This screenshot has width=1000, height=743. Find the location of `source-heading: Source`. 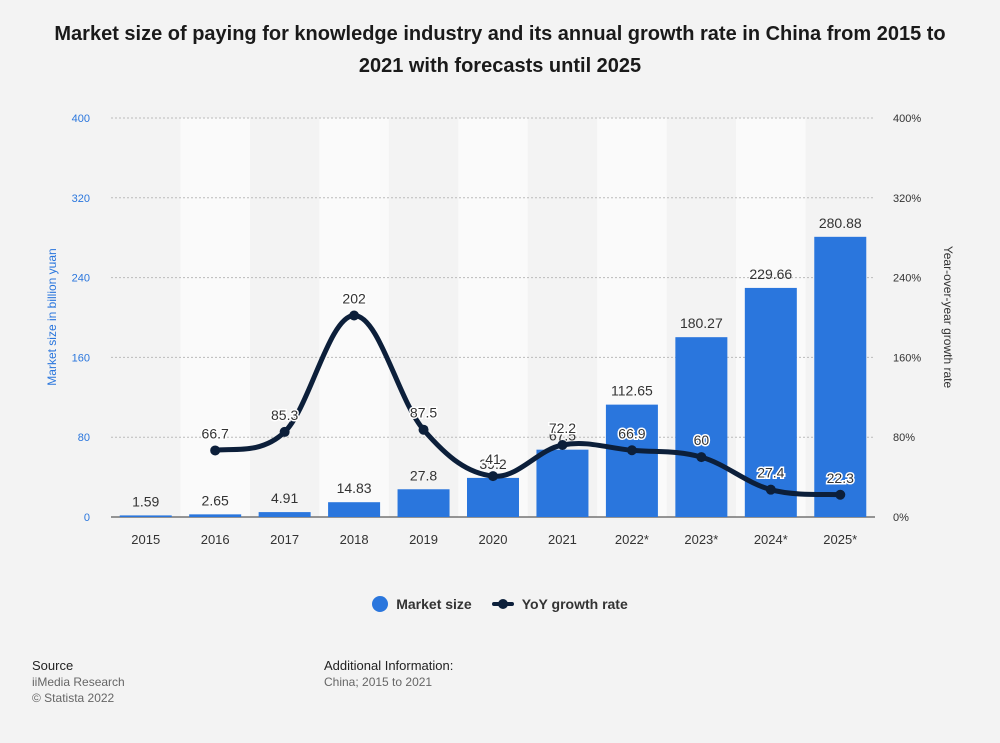

source-heading: Source is located at coordinates (53, 665).